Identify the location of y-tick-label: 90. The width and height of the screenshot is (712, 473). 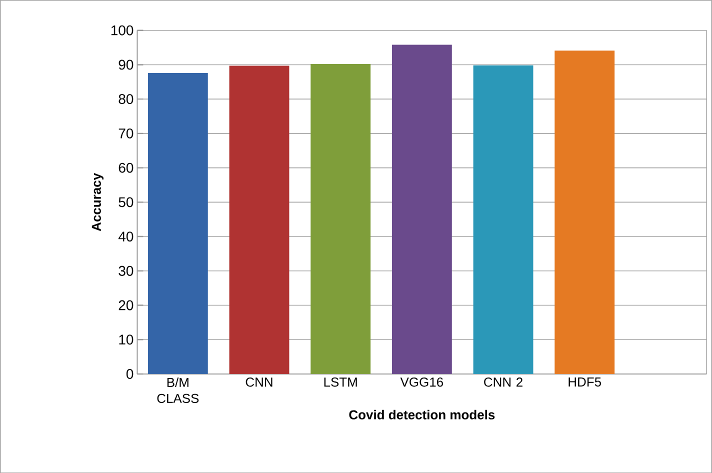
(126, 65).